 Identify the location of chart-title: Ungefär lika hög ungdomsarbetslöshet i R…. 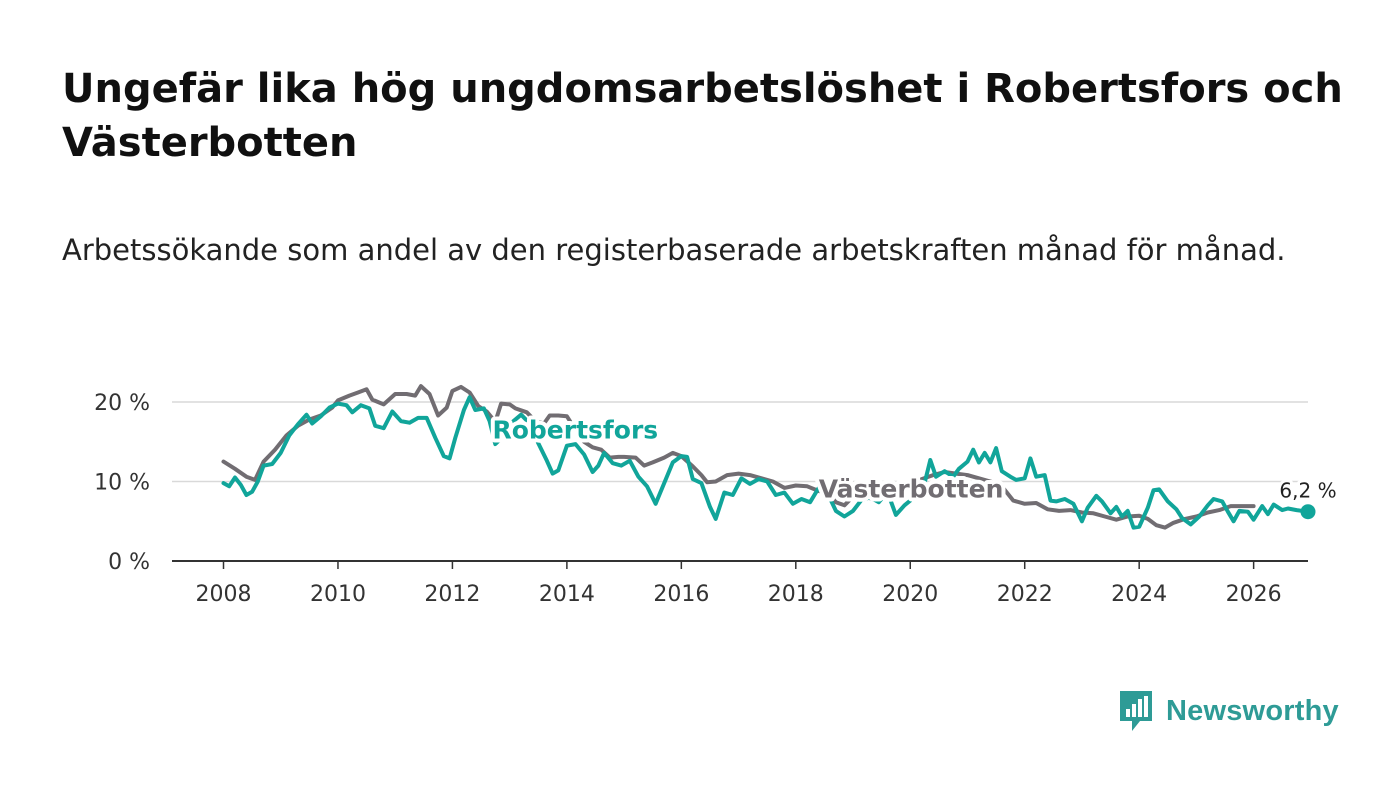
(702, 116).